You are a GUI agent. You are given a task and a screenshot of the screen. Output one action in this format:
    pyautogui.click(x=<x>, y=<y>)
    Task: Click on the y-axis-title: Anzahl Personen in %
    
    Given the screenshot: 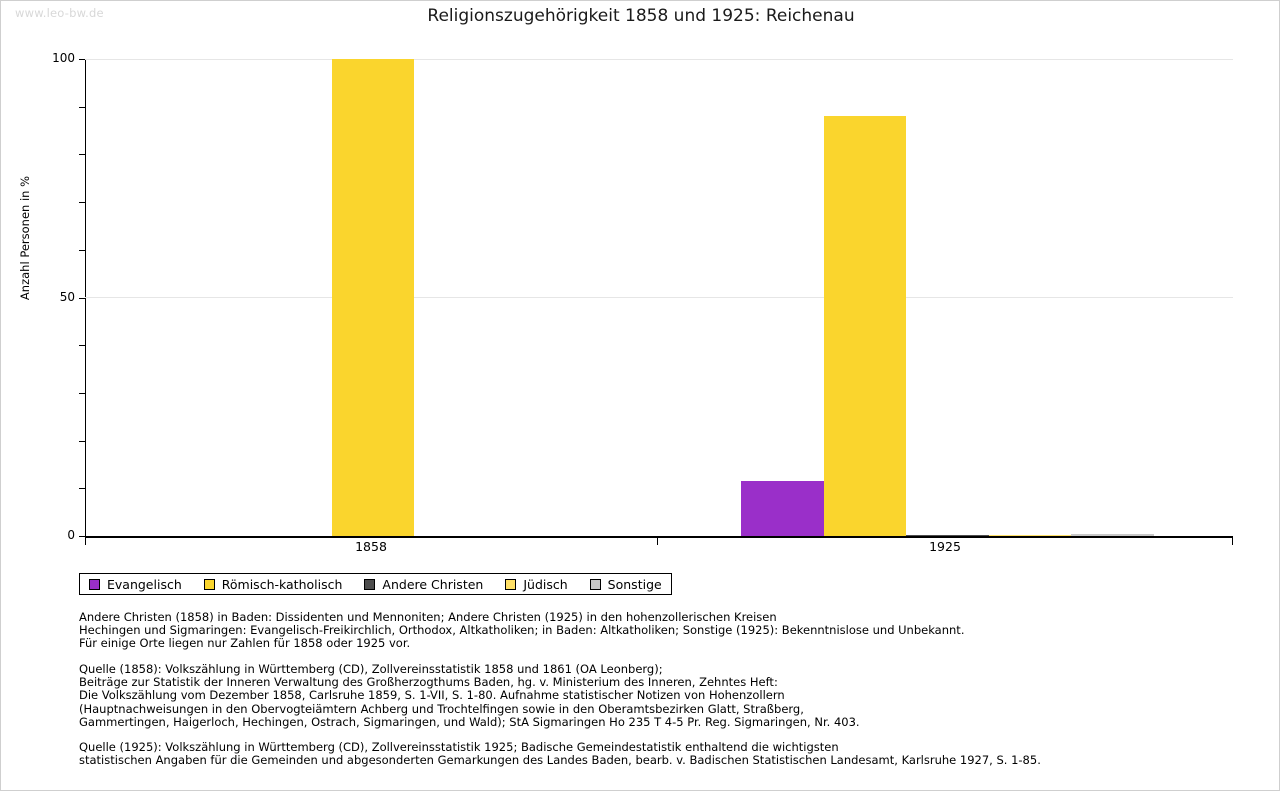 What is the action you would take?
    pyautogui.click(x=25, y=238)
    